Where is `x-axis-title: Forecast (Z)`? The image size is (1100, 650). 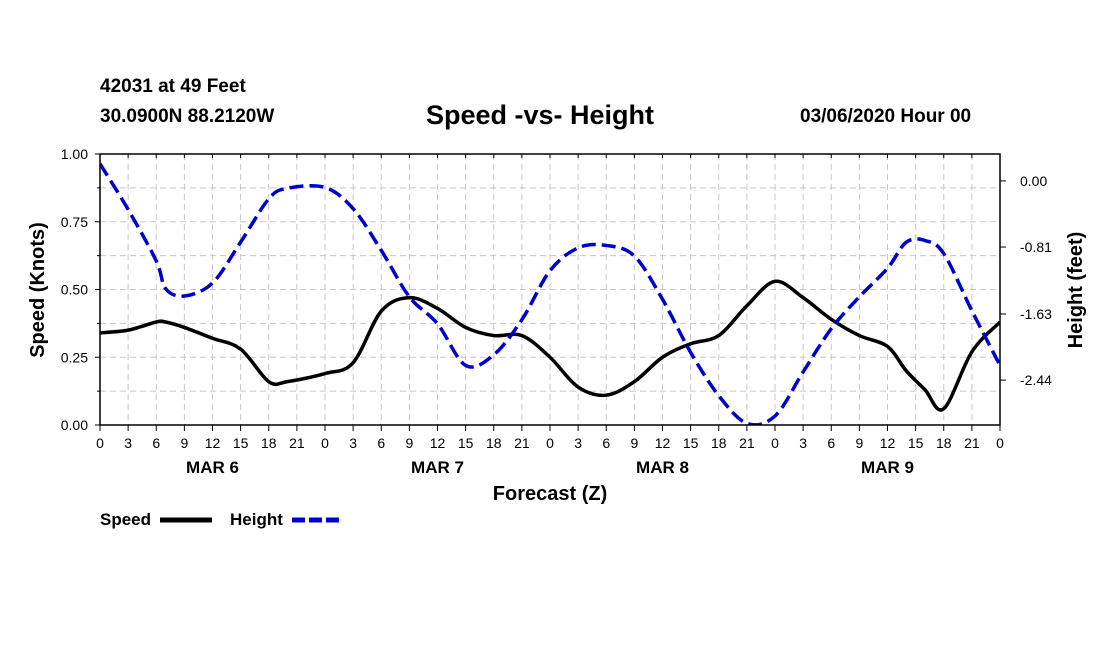 x-axis-title: Forecast (Z) is located at coordinates (550, 494).